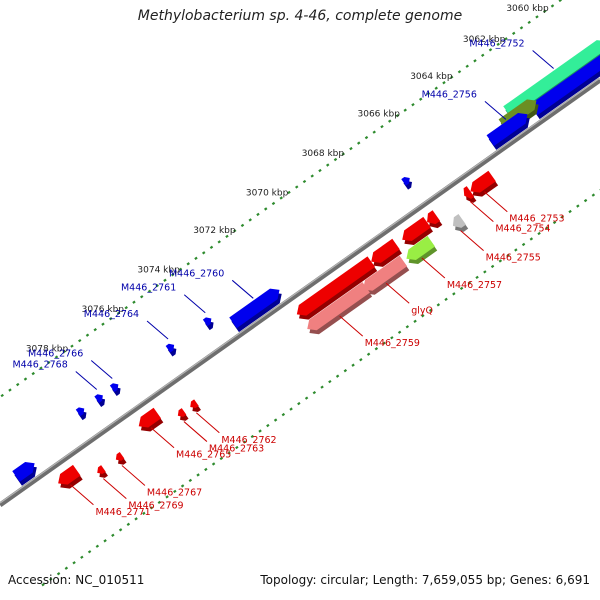 Image resolution: width=600 pixels, height=600 pixels. What do you see at coordinates (513, 258) in the screenshot?
I see `gene-label-reverse: M446_2755` at bounding box center [513, 258].